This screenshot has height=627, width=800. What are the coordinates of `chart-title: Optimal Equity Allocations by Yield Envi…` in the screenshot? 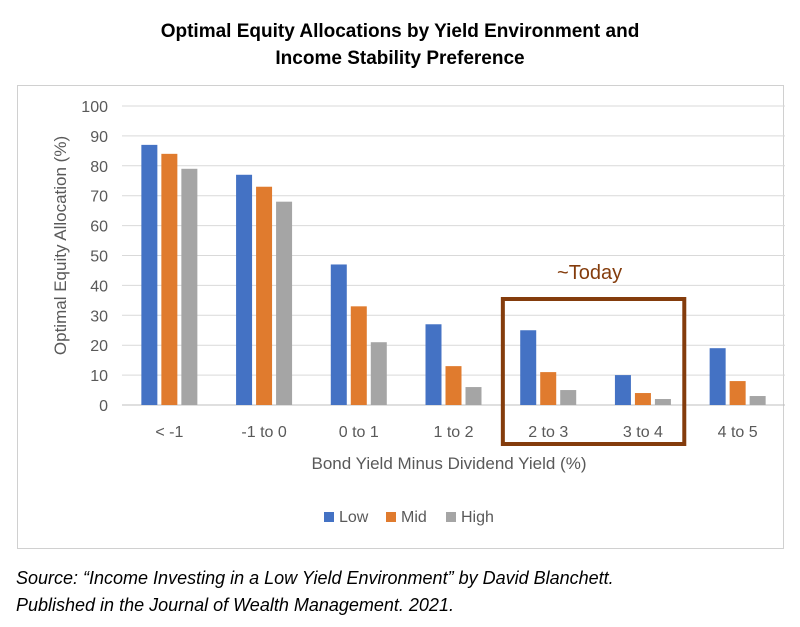 It's located at (400, 45).